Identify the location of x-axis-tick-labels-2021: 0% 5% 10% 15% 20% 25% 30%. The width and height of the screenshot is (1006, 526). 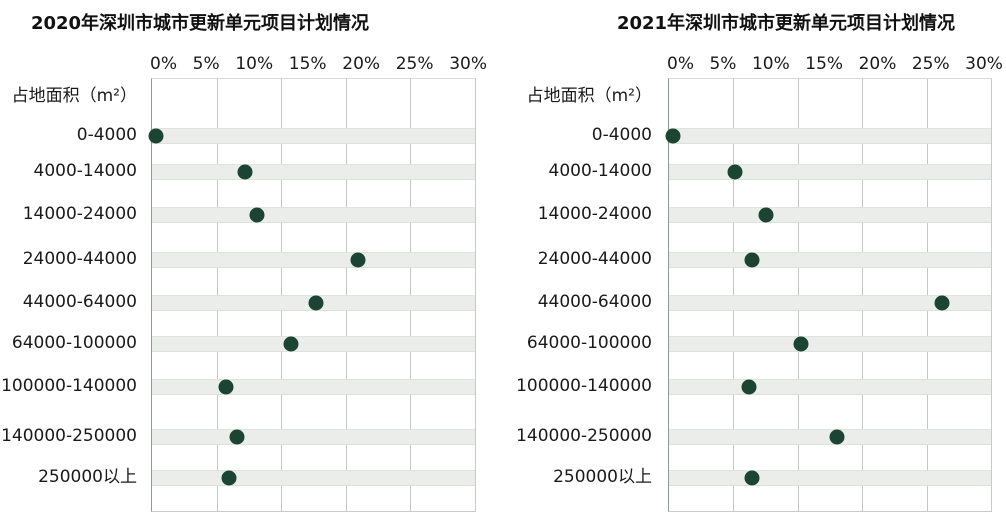
(835, 64).